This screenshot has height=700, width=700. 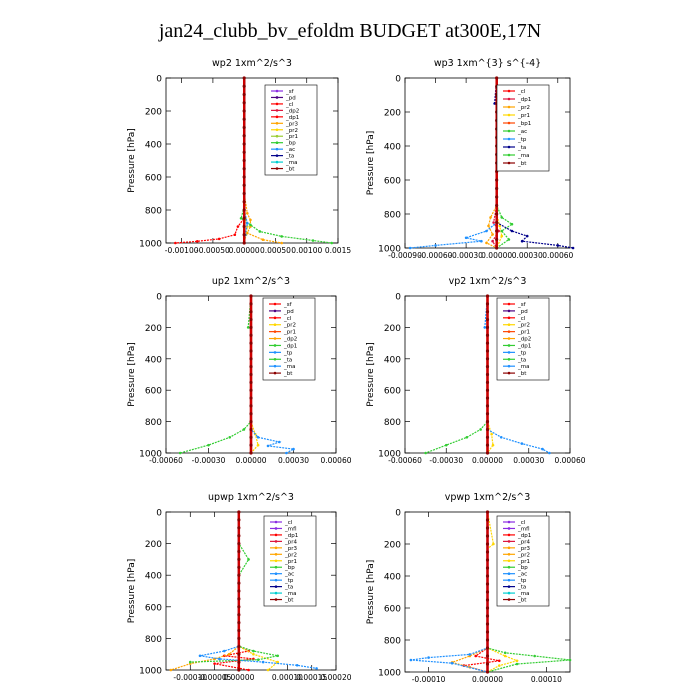 I want to click on y-tick-label: 0, so click(x=398, y=80).